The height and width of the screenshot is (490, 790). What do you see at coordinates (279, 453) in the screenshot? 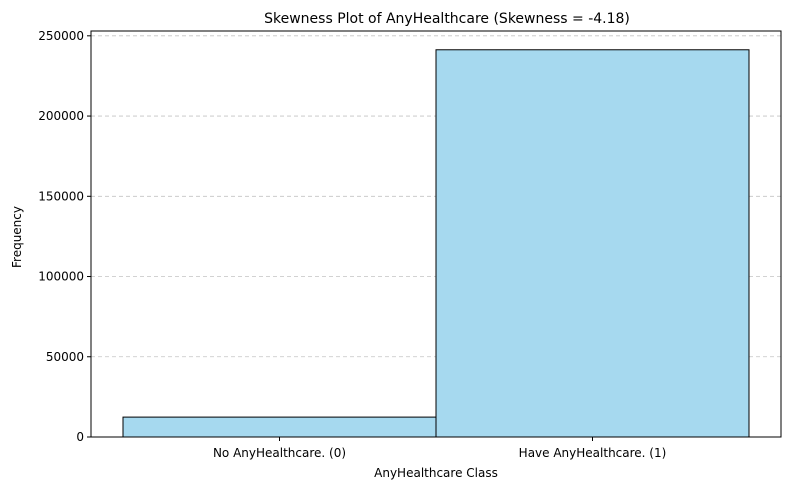
I see `x-tick-label: No AnyHealthcare. (0)` at bounding box center [279, 453].